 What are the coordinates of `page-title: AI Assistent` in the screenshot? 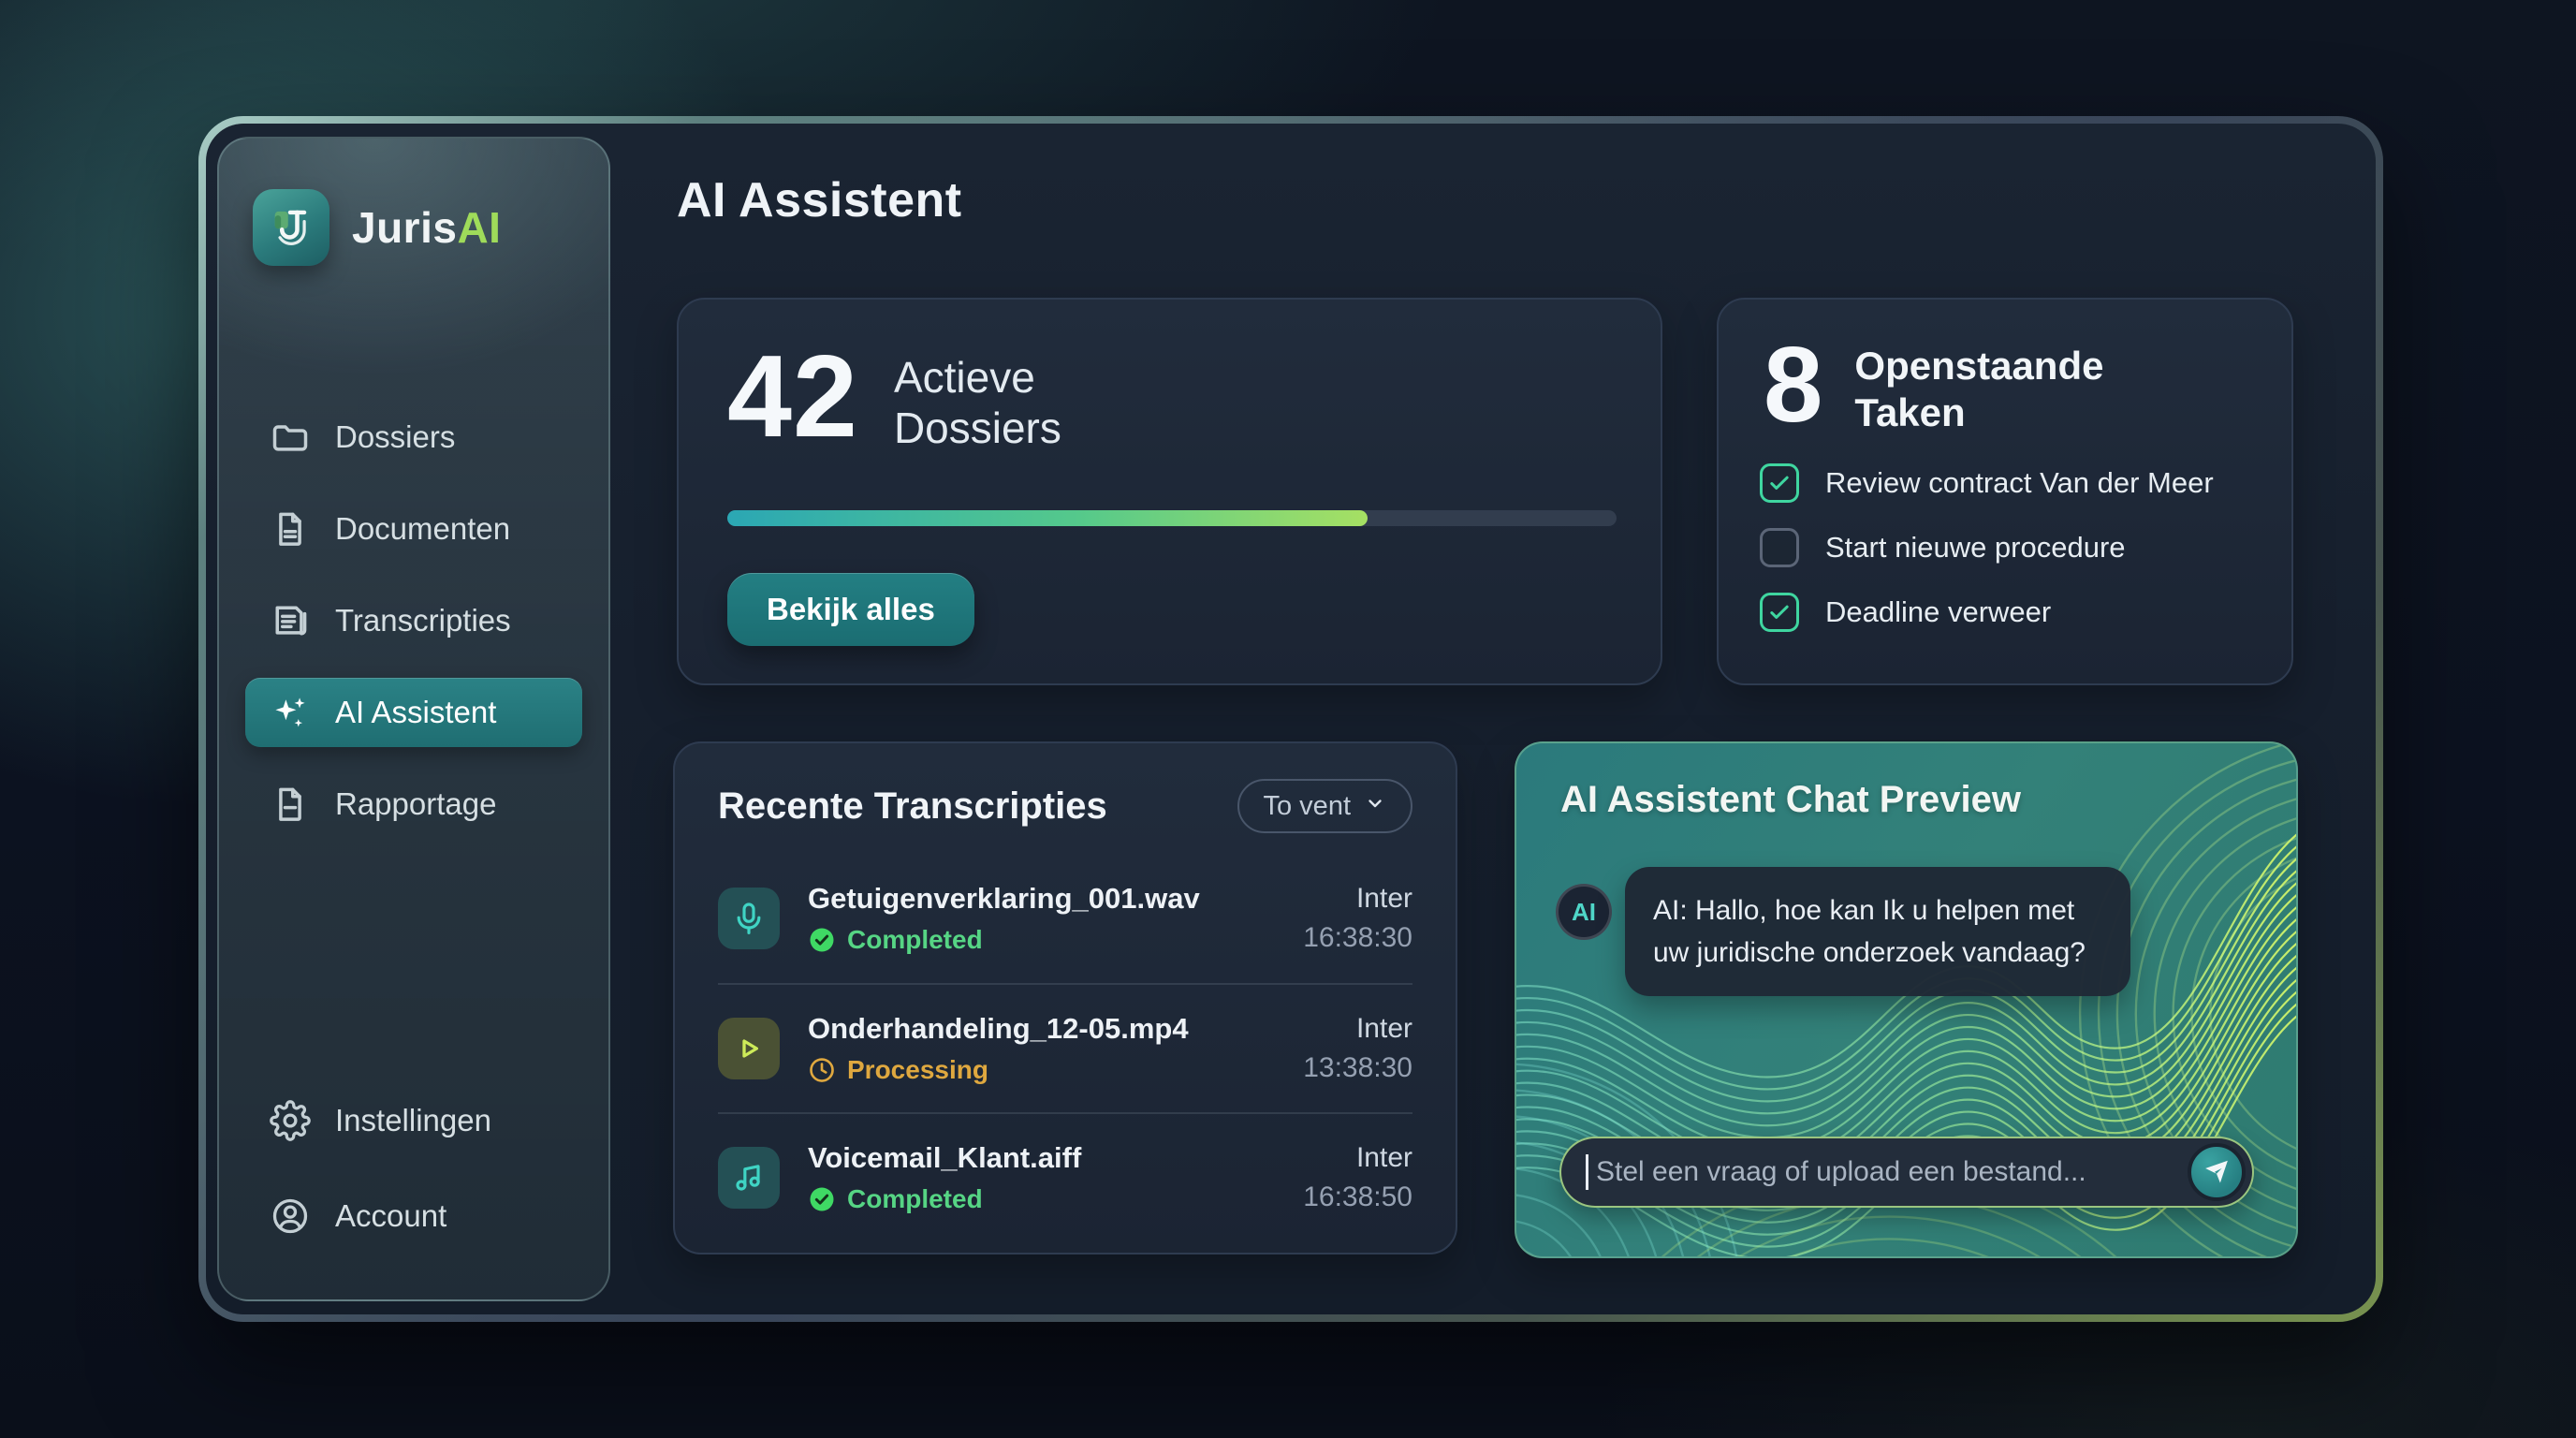 It's located at (819, 200).